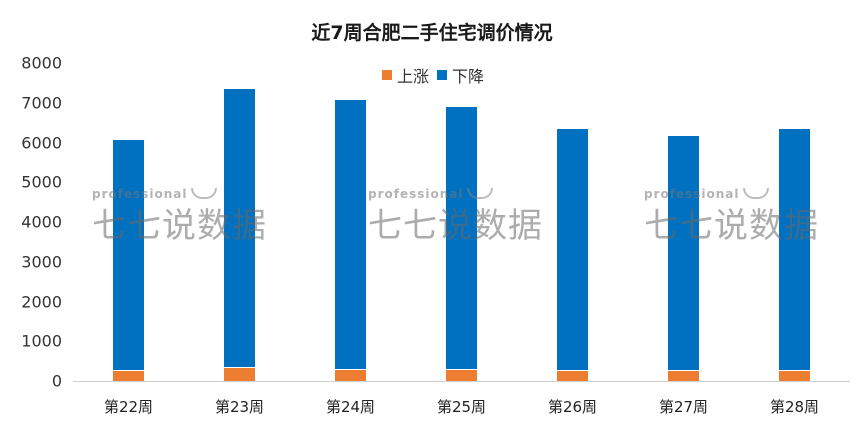 The image size is (864, 427). What do you see at coordinates (468, 76) in the screenshot?
I see `legend-label-down: 下降` at bounding box center [468, 76].